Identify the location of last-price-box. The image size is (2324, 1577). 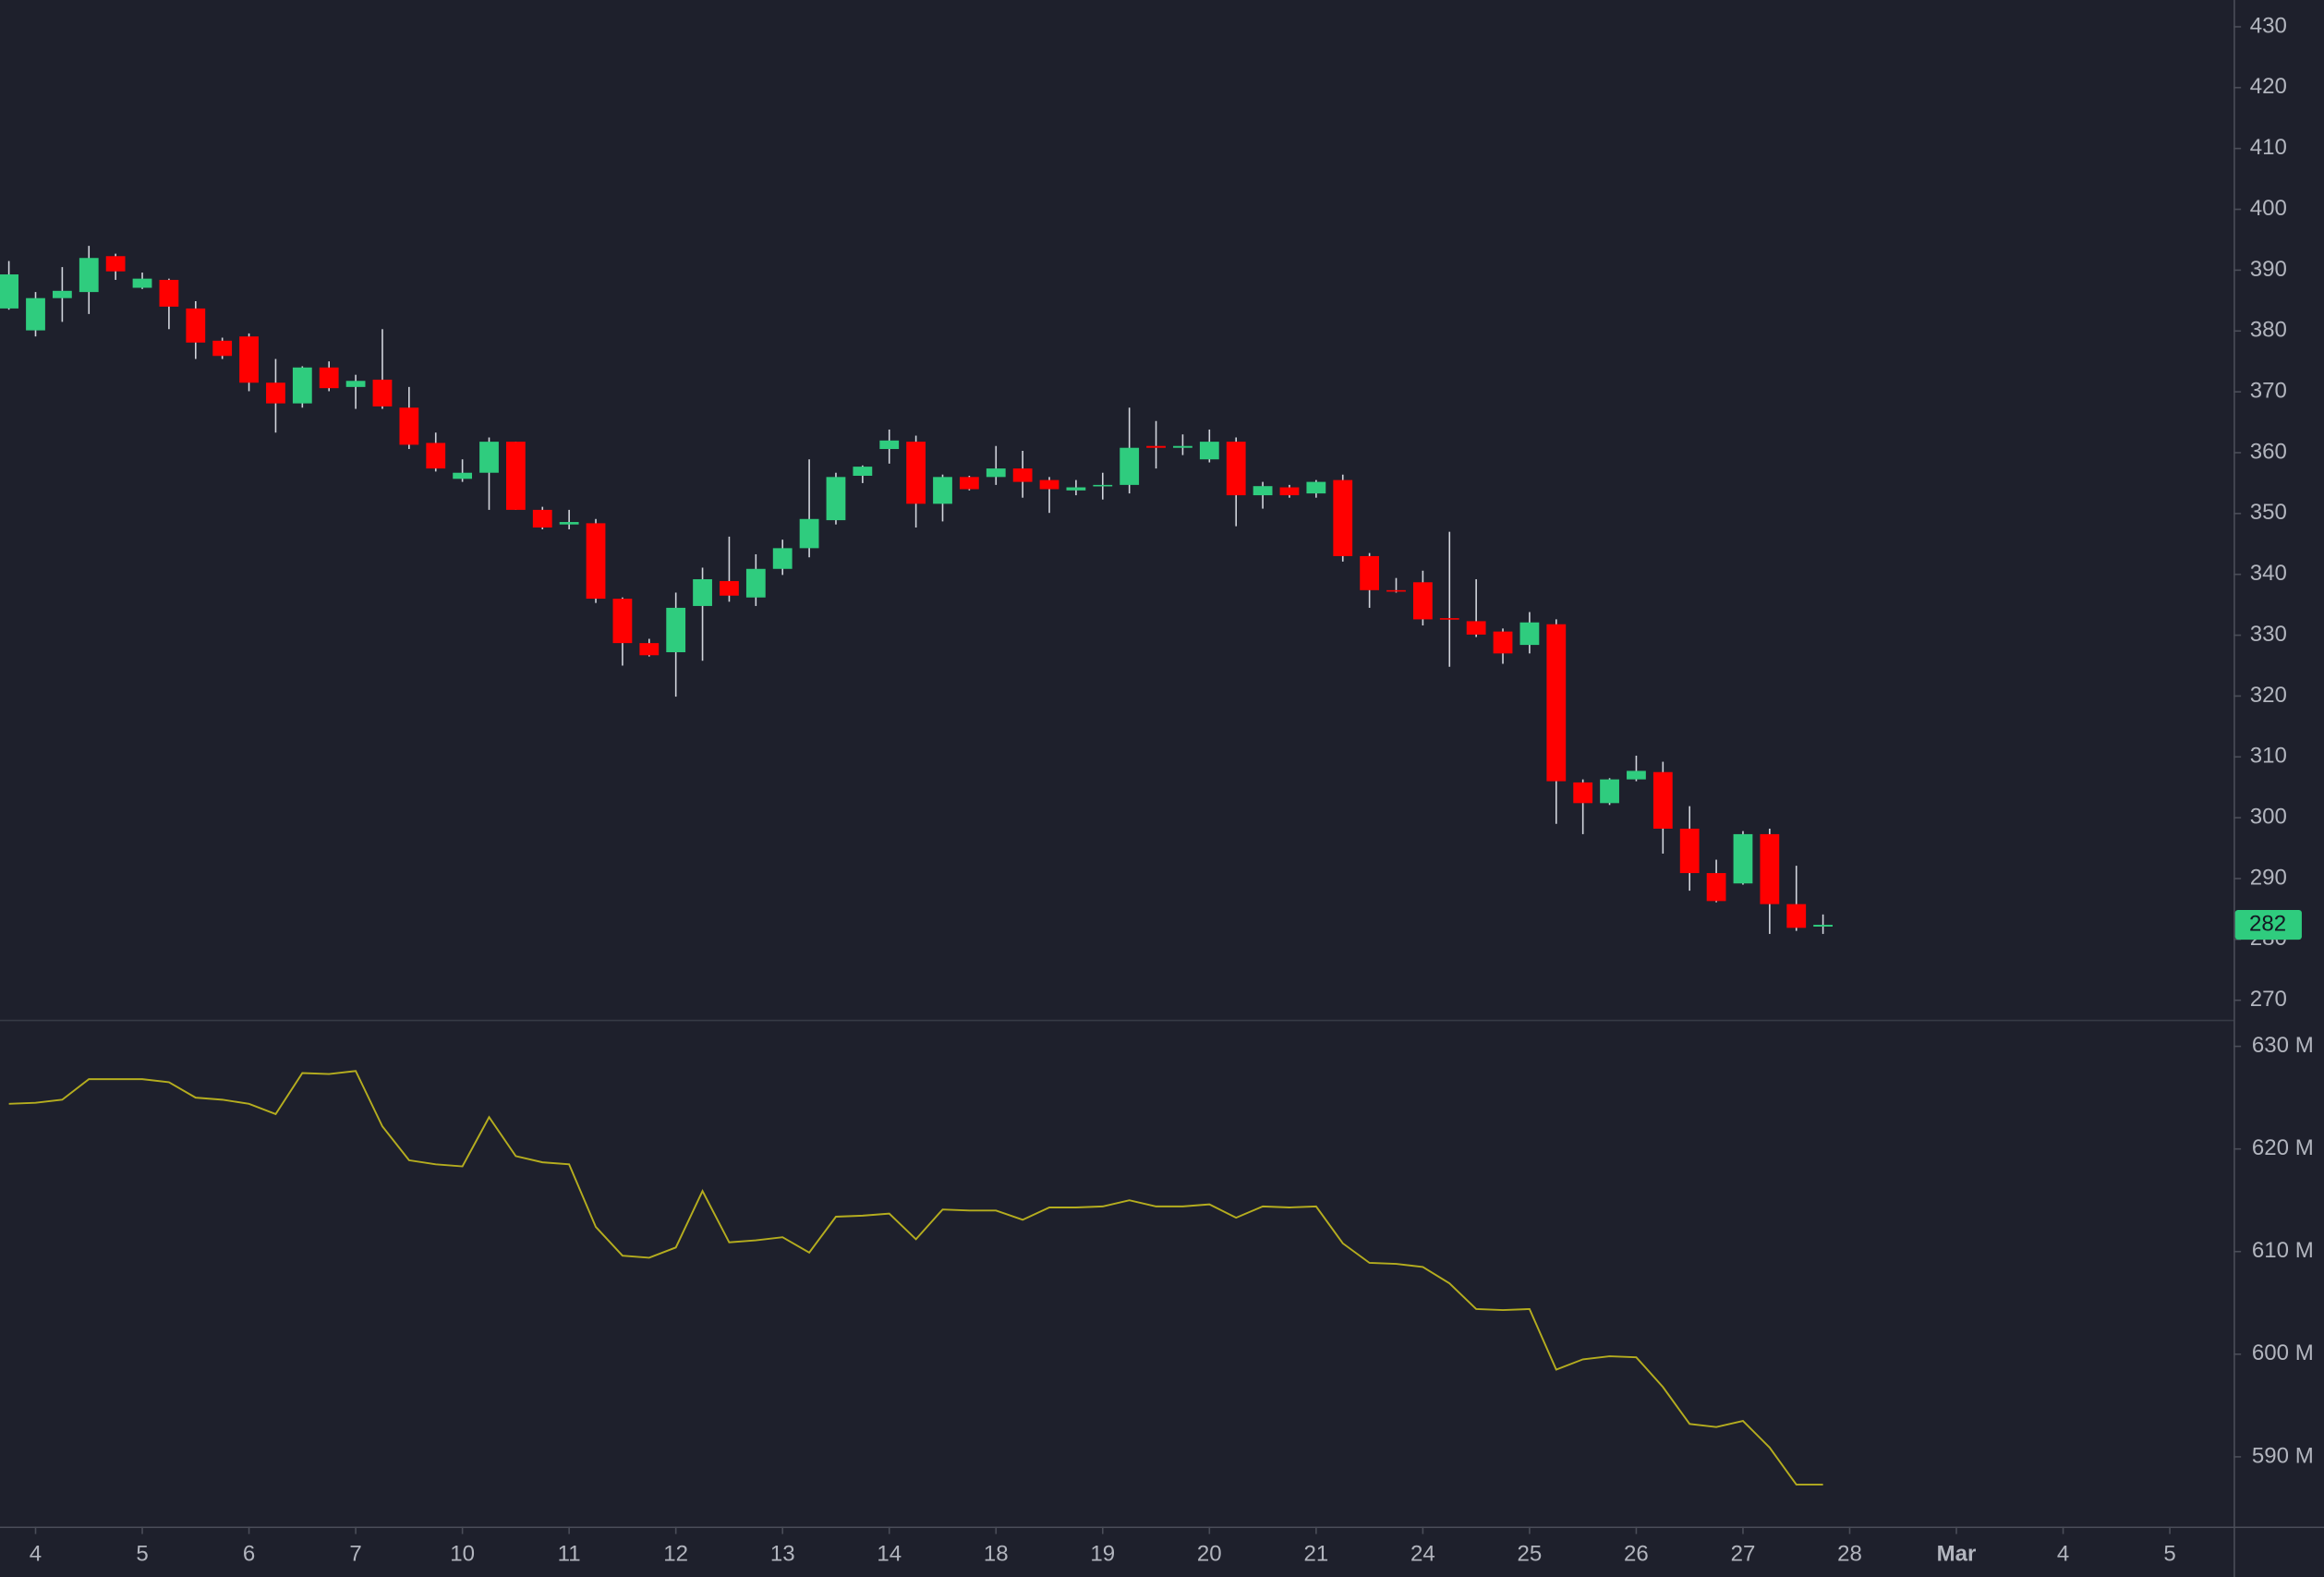
(2268, 924).